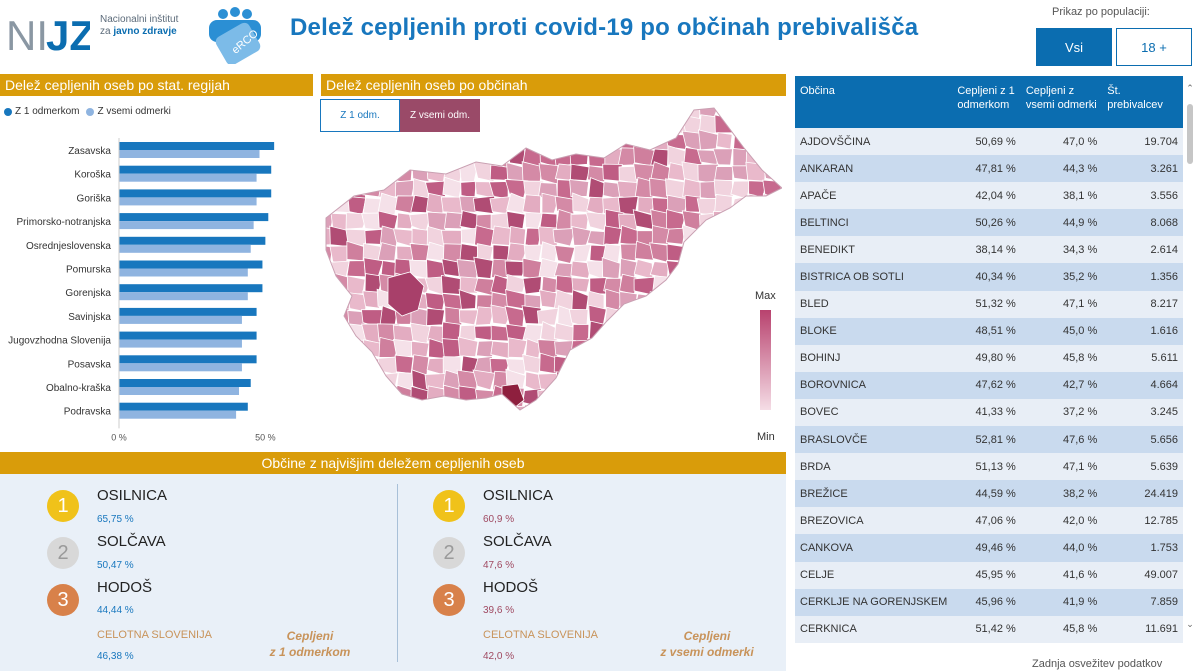  I want to click on table-row: BRASLOVČE 52,81 % 47,6 % 5.656, so click(989, 440).